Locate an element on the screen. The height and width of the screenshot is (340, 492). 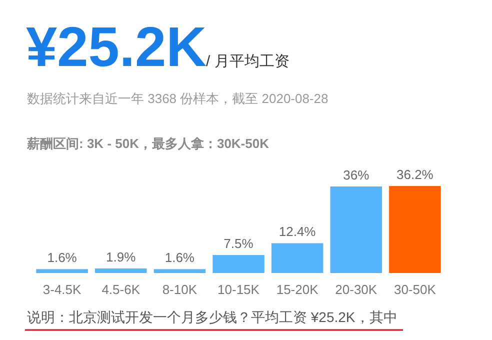
x-tick-label: 15-20K is located at coordinates (297, 289).